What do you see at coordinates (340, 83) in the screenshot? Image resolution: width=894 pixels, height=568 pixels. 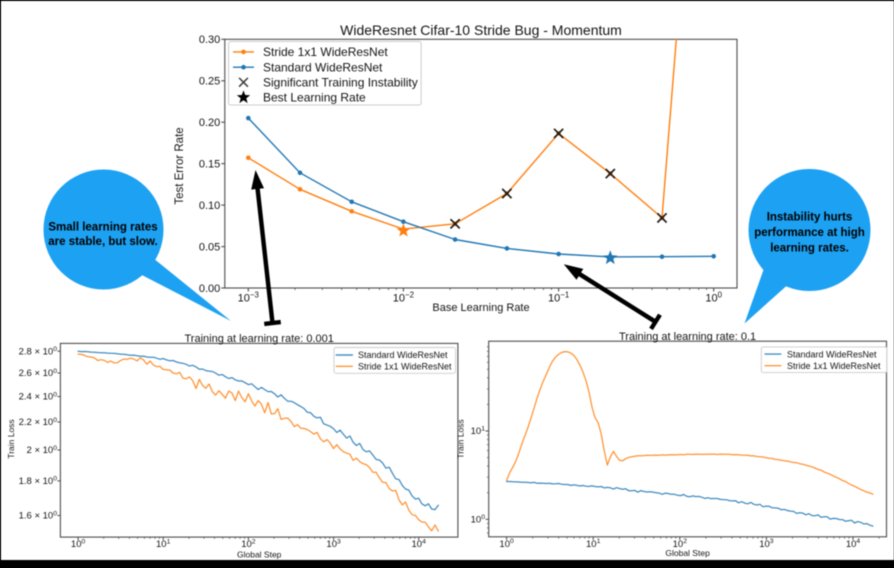 I see `svg-text:Significant Training Instabili: Significant Training Instability` at bounding box center [340, 83].